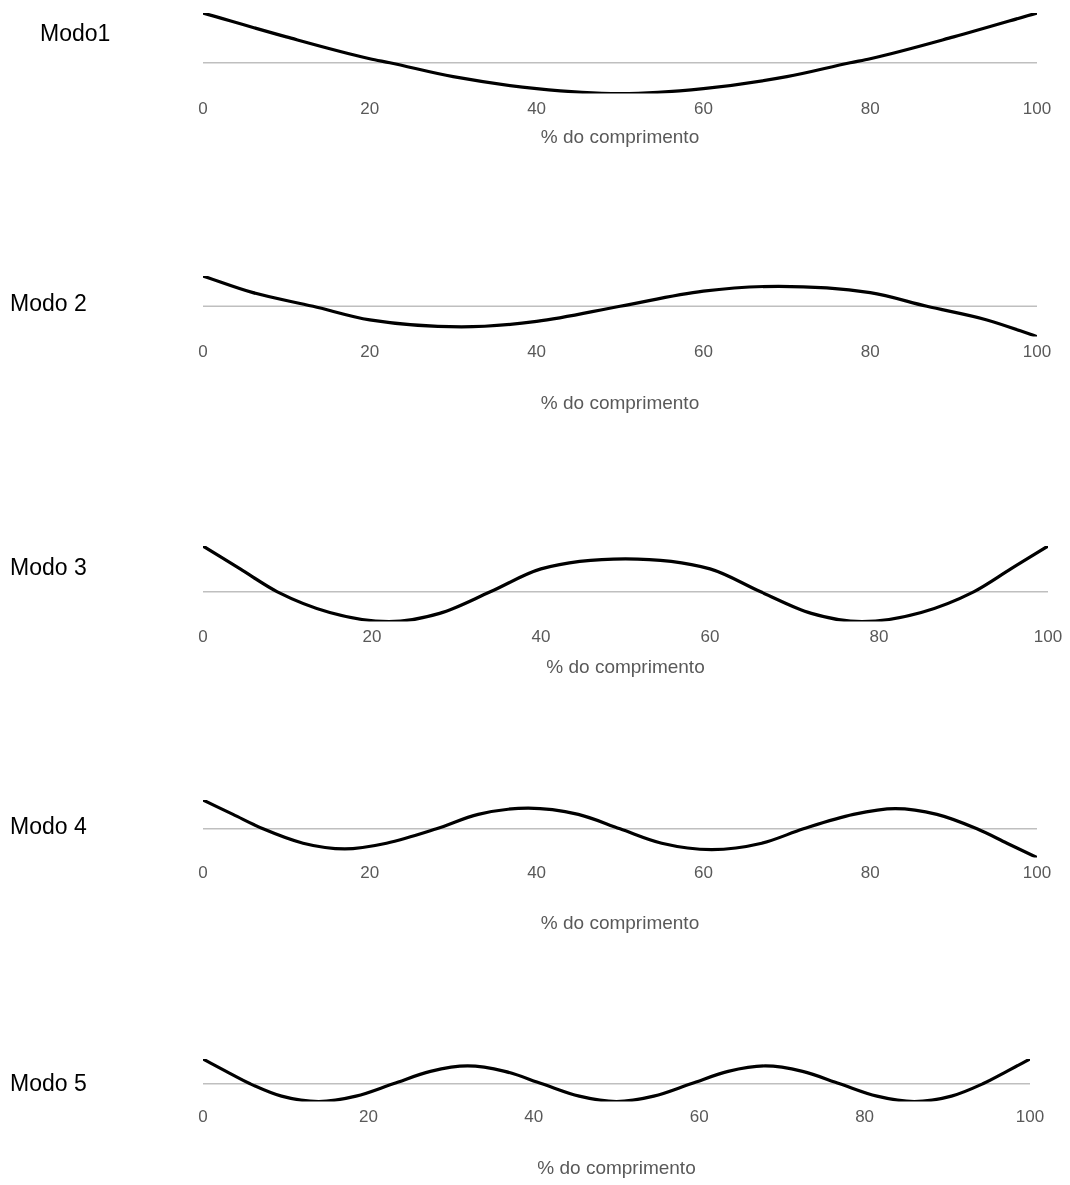 The width and height of the screenshot is (1070, 1185). I want to click on text: Modo 5, so click(48, 1083).